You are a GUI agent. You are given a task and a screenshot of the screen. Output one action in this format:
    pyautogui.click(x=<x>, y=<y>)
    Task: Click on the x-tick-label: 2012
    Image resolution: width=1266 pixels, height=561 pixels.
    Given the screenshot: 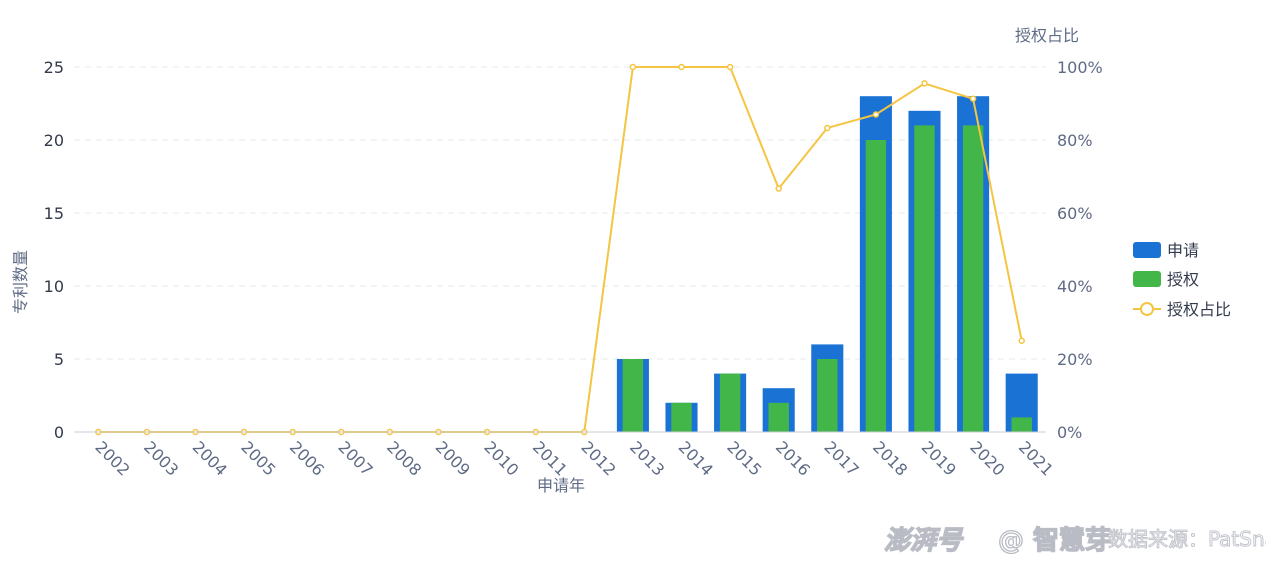 What is the action you would take?
    pyautogui.click(x=598, y=458)
    